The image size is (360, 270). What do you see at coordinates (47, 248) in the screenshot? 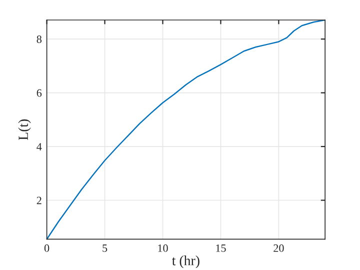
I see `x-tick-label: 0` at bounding box center [47, 248].